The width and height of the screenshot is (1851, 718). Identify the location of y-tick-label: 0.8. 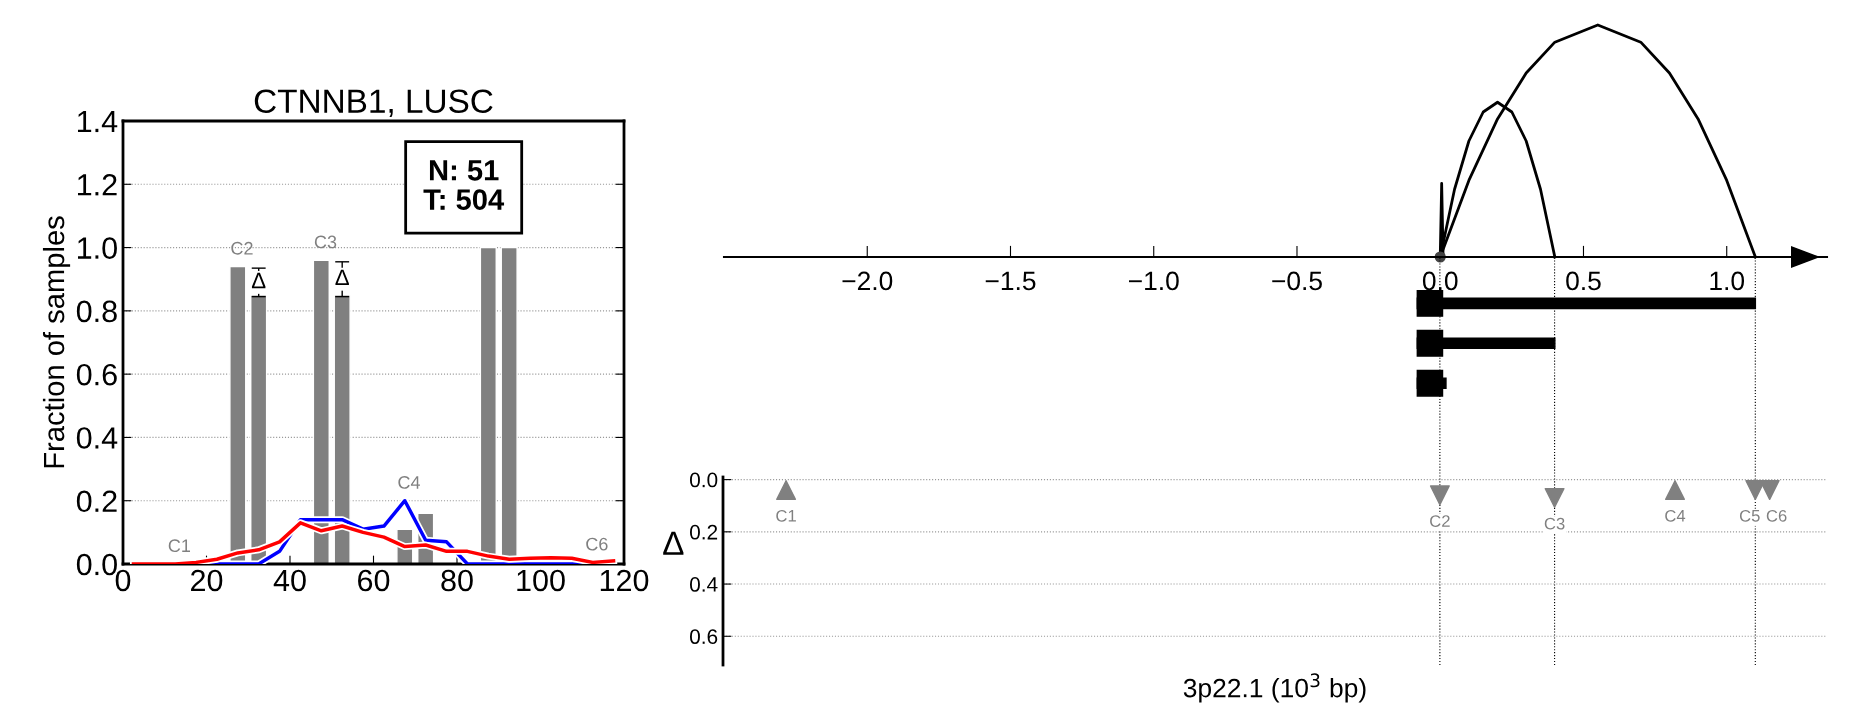
(96, 311).